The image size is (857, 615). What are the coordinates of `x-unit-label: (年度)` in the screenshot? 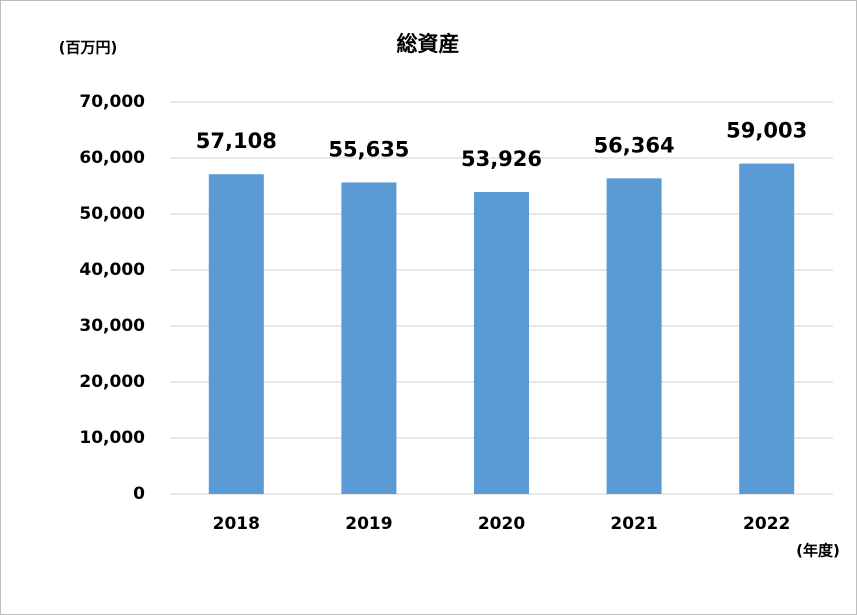 It's located at (818, 551).